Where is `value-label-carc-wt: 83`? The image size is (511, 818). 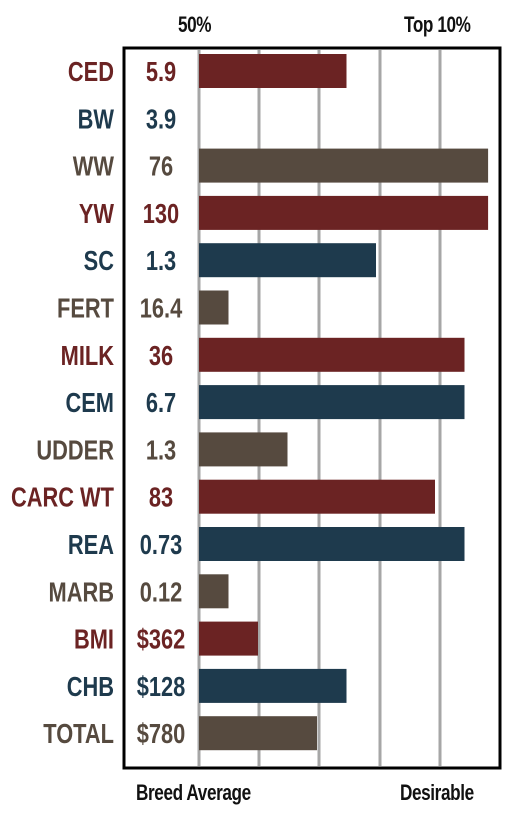
value-label-carc-wt: 83 is located at coordinates (161, 497).